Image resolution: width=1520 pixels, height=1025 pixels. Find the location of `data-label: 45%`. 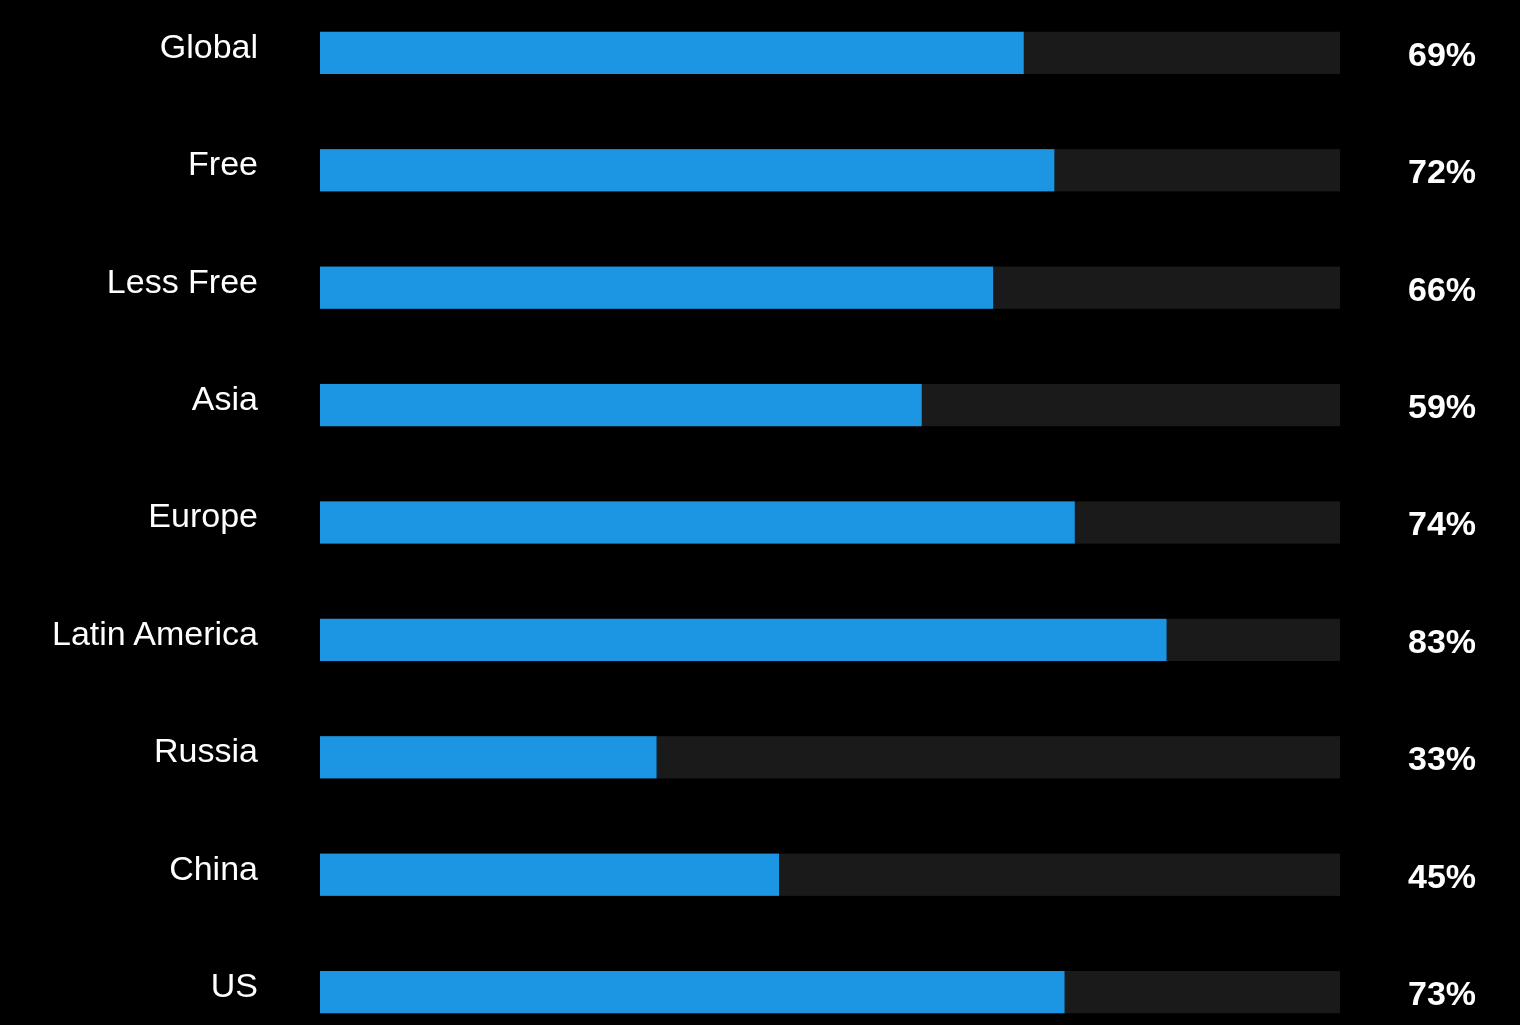

data-label: 45% is located at coordinates (1442, 875).